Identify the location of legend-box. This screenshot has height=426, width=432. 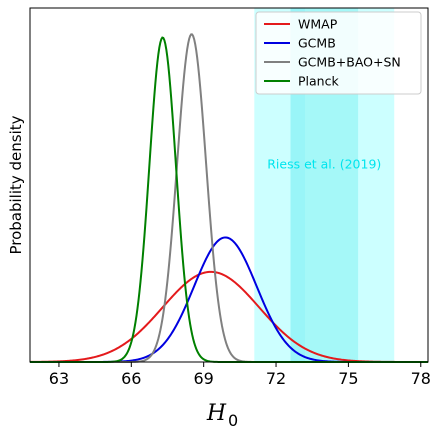
(338, 53).